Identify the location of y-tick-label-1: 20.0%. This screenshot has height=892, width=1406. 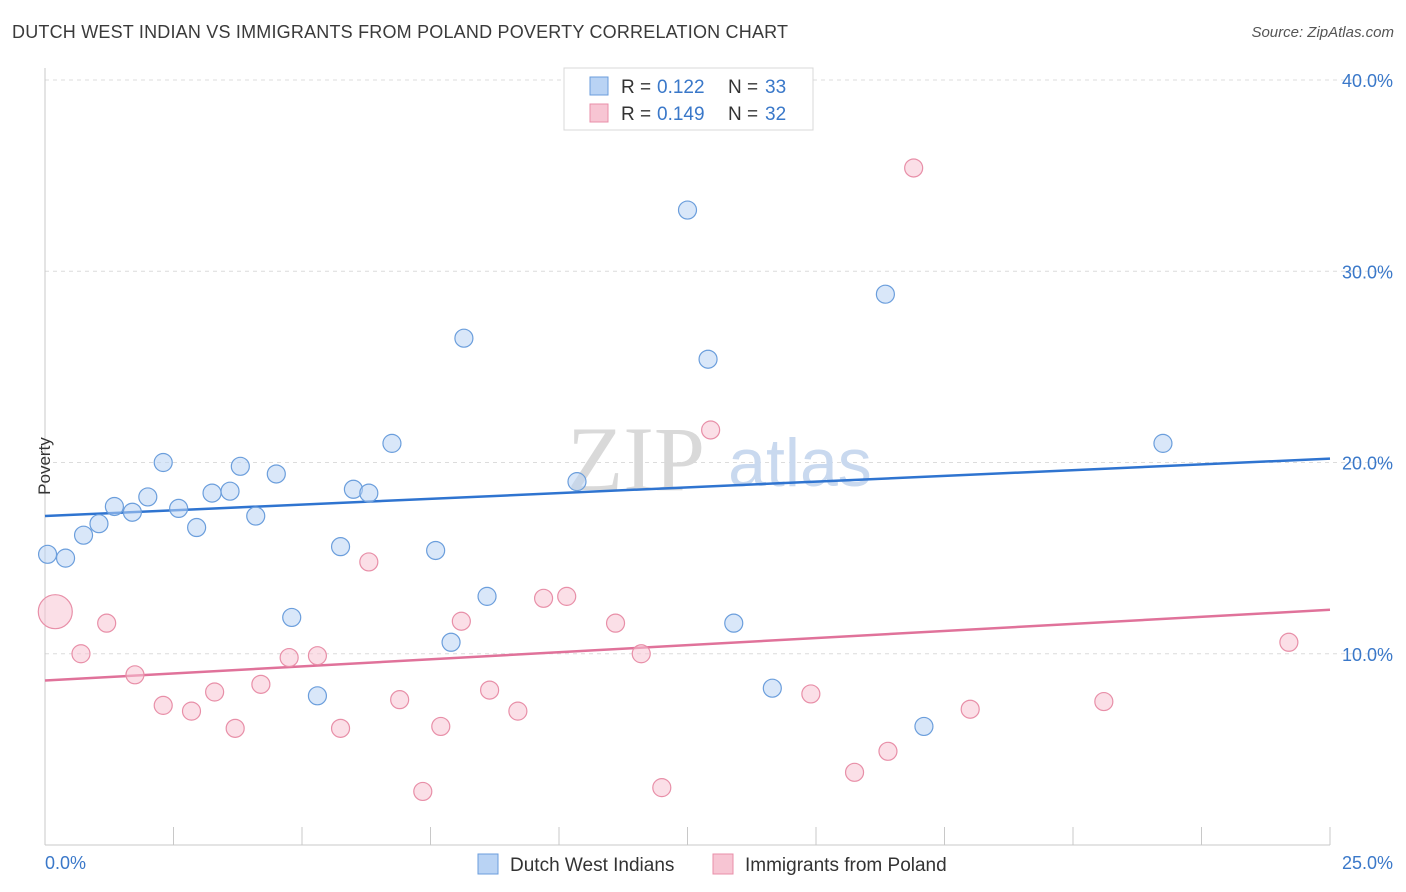
(1367, 464).